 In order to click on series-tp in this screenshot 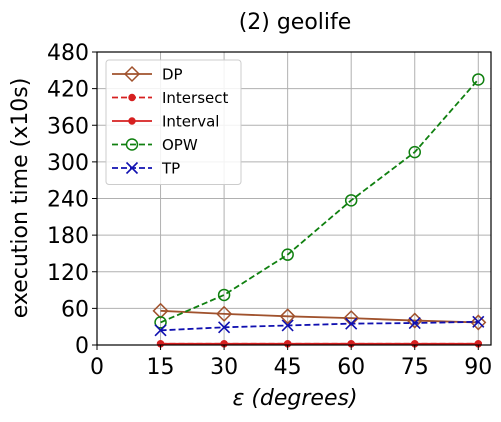, I will do `click(319, 326)`.